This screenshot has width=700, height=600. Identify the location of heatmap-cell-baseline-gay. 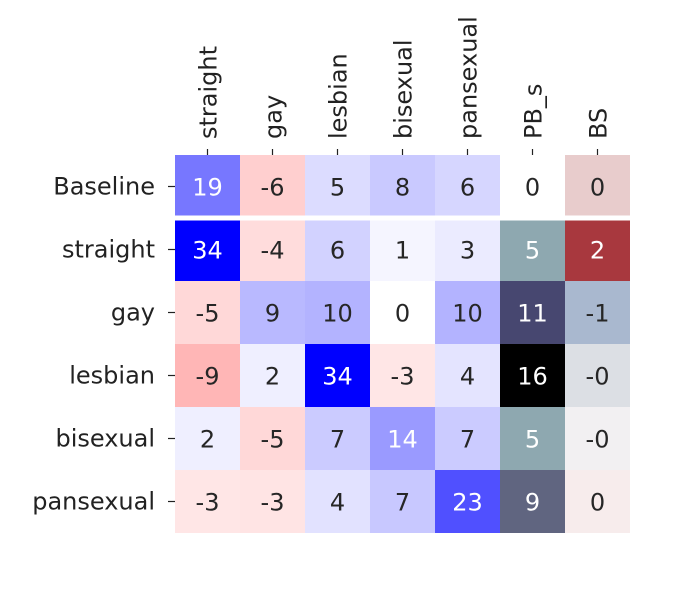
(272, 186).